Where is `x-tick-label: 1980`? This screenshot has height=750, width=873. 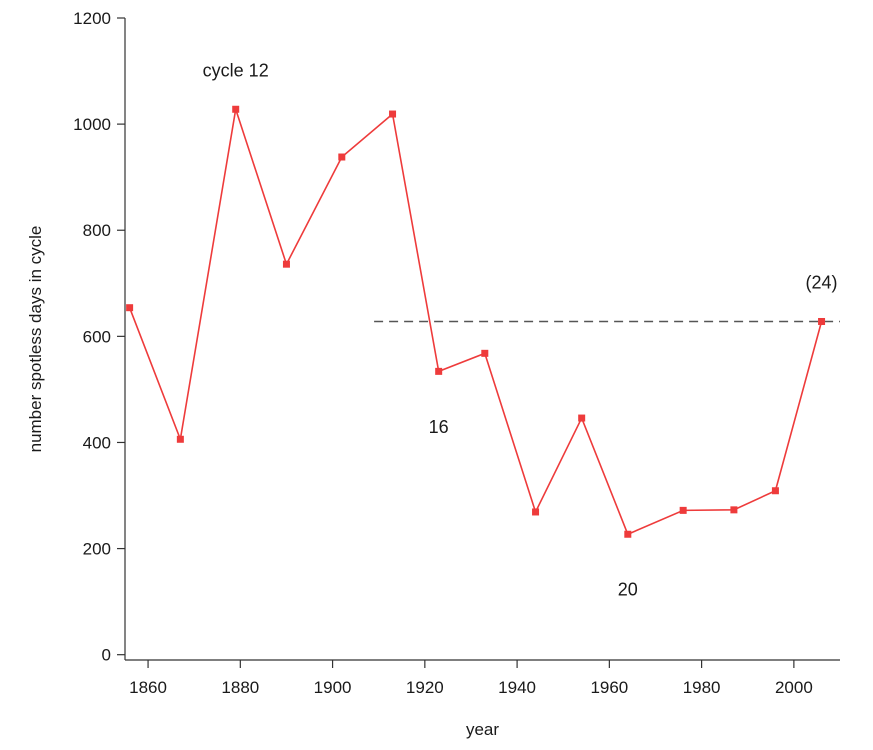 x-tick-label: 1980 is located at coordinates (702, 687).